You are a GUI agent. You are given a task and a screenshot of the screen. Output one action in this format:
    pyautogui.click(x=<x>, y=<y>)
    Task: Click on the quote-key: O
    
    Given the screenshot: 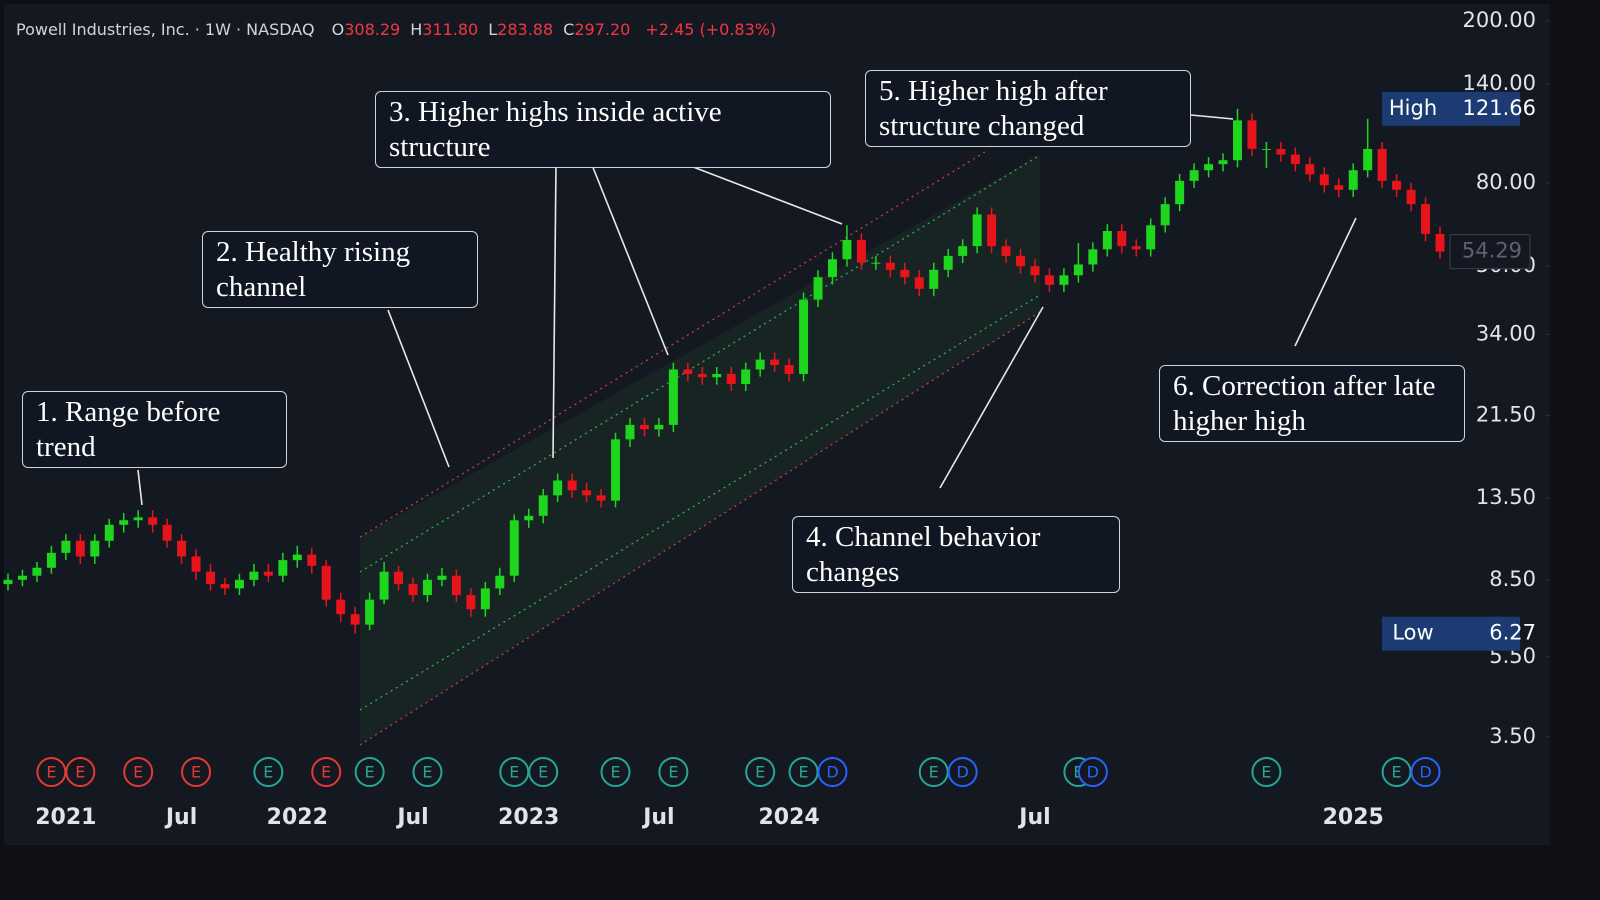 What is the action you would take?
    pyautogui.click(x=338, y=29)
    